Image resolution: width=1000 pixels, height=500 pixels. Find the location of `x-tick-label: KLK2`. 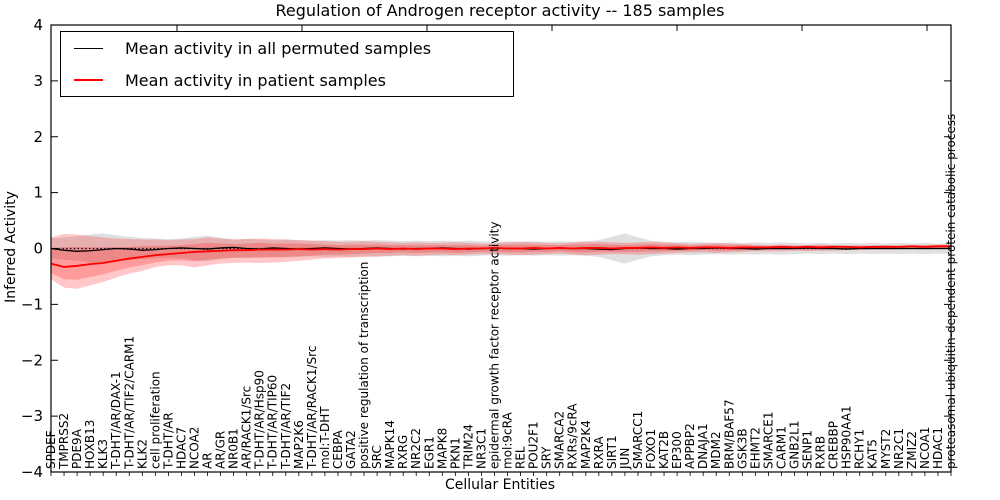

x-tick-label: KLK2 is located at coordinates (142, 454).